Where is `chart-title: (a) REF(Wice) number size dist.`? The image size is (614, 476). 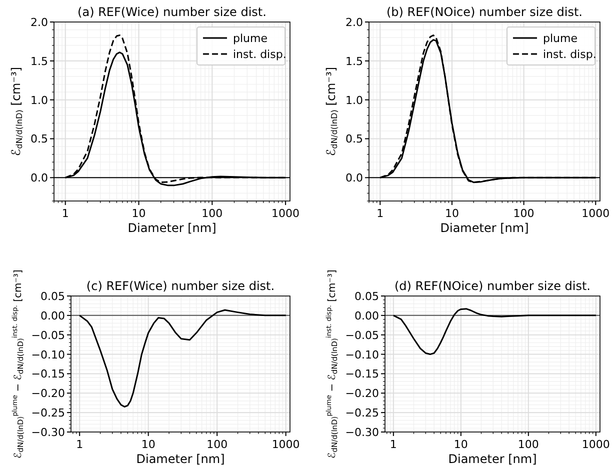
chart-title: (a) REF(Wice) number size dist. is located at coordinates (172, 12).